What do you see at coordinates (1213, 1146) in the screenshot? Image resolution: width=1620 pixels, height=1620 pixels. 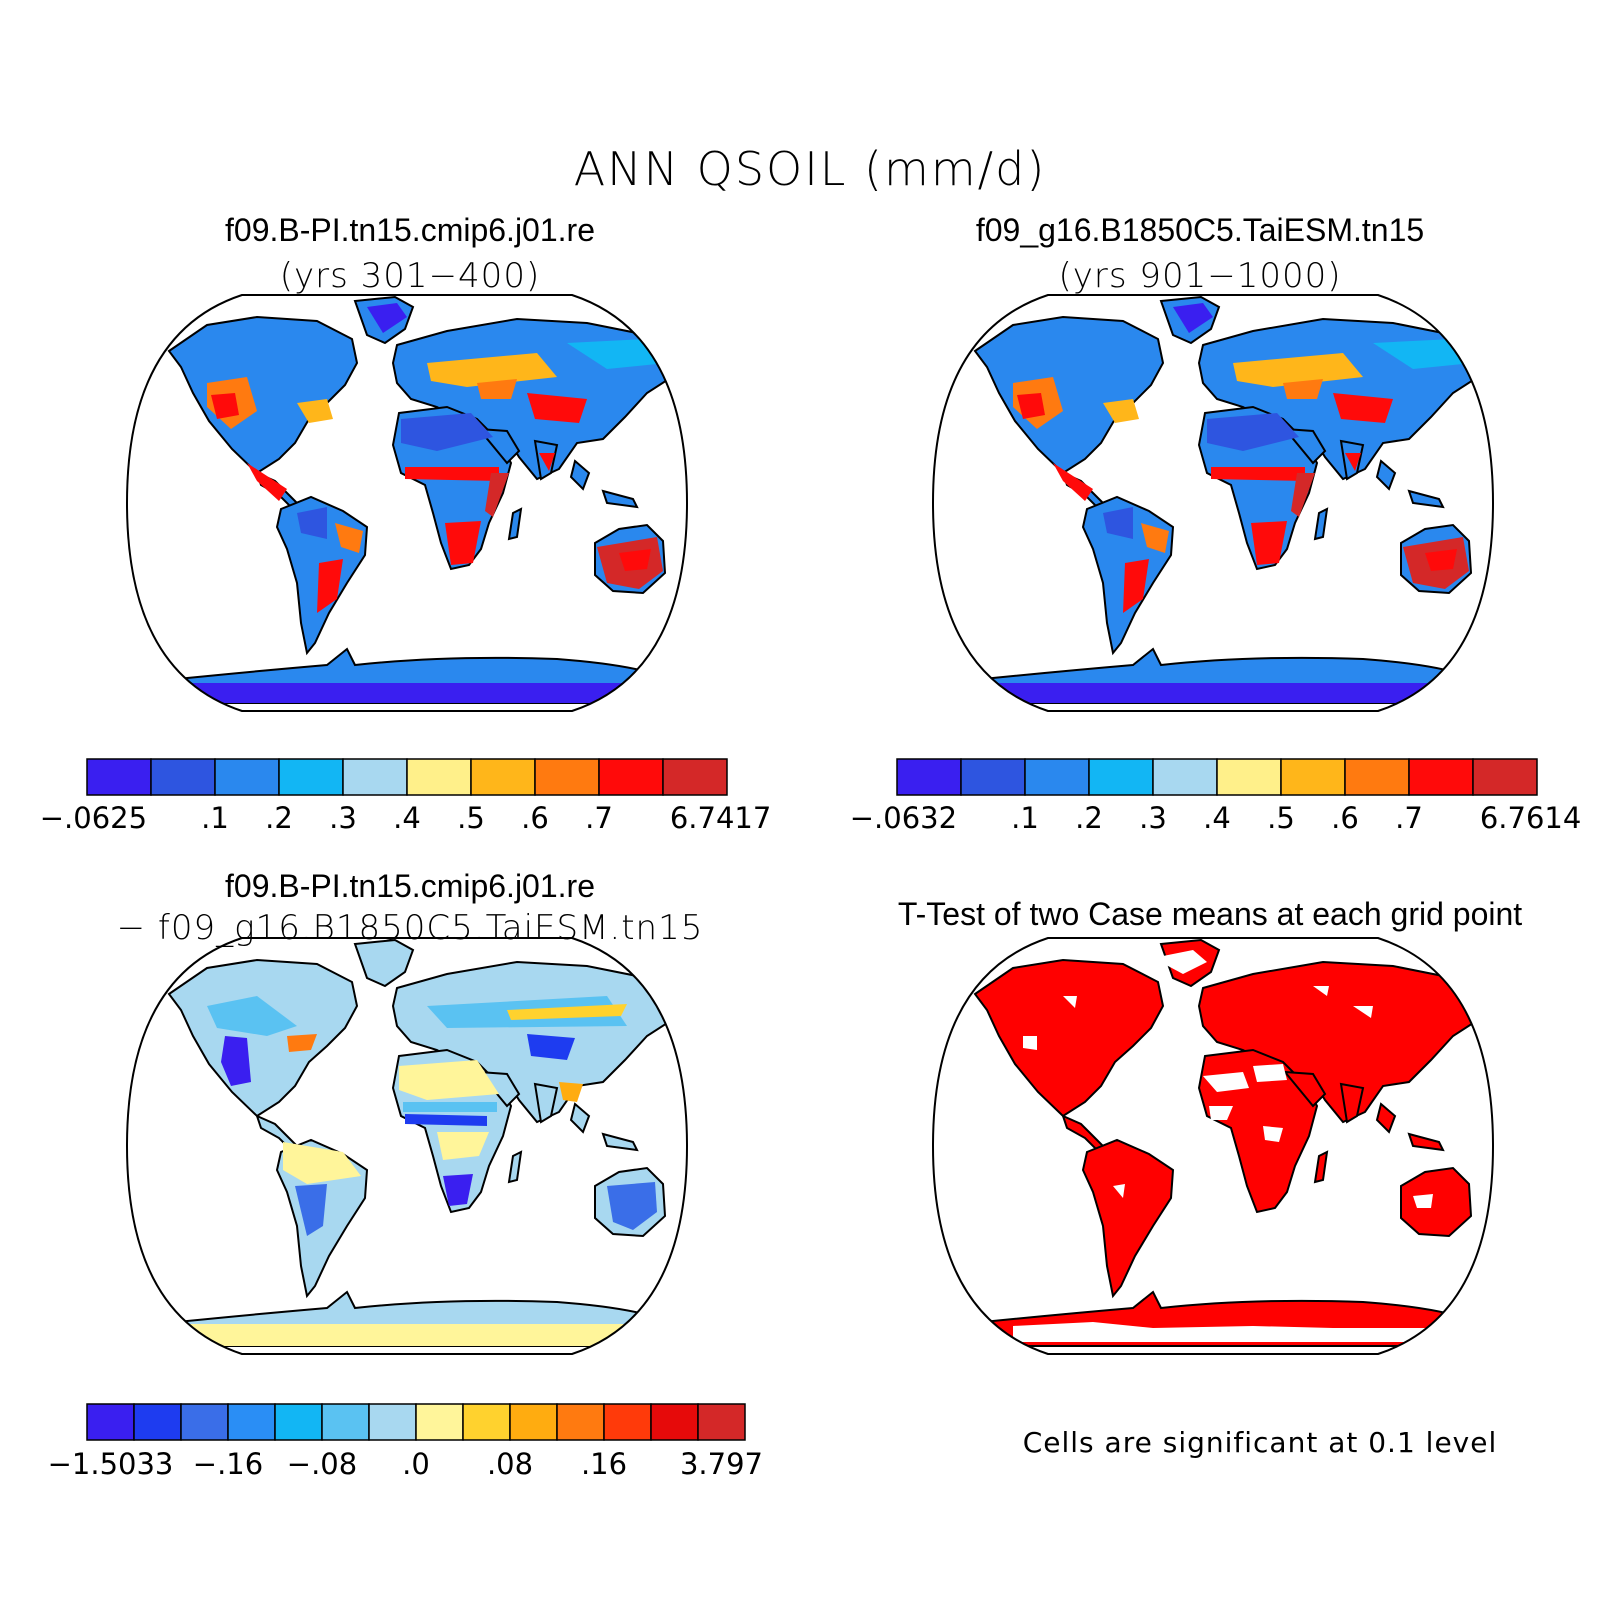 I see `panel4-map` at bounding box center [1213, 1146].